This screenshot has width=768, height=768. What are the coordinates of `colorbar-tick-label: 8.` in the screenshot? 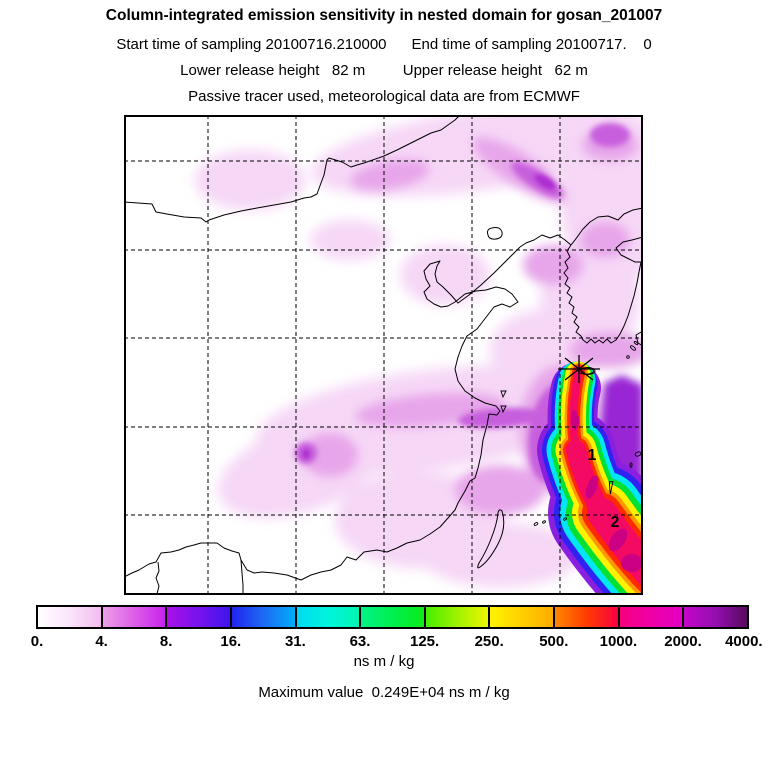 It's located at (166, 641).